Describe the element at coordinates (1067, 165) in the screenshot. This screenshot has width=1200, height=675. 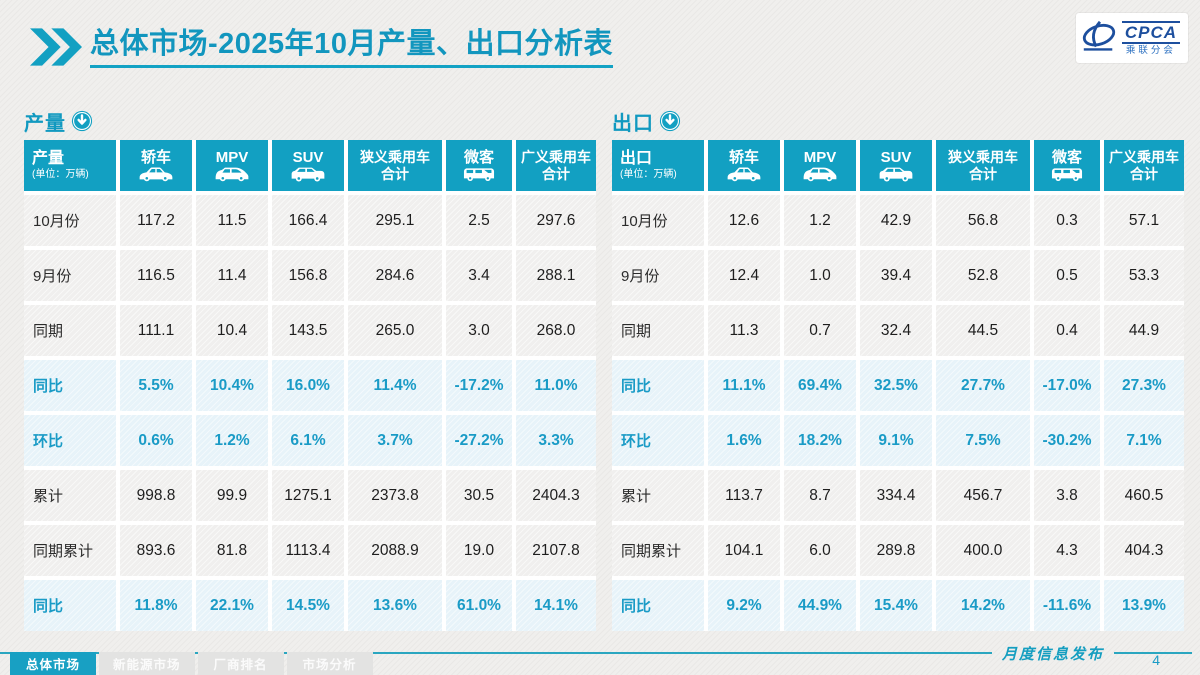
I see `column-header: 微客` at that location.